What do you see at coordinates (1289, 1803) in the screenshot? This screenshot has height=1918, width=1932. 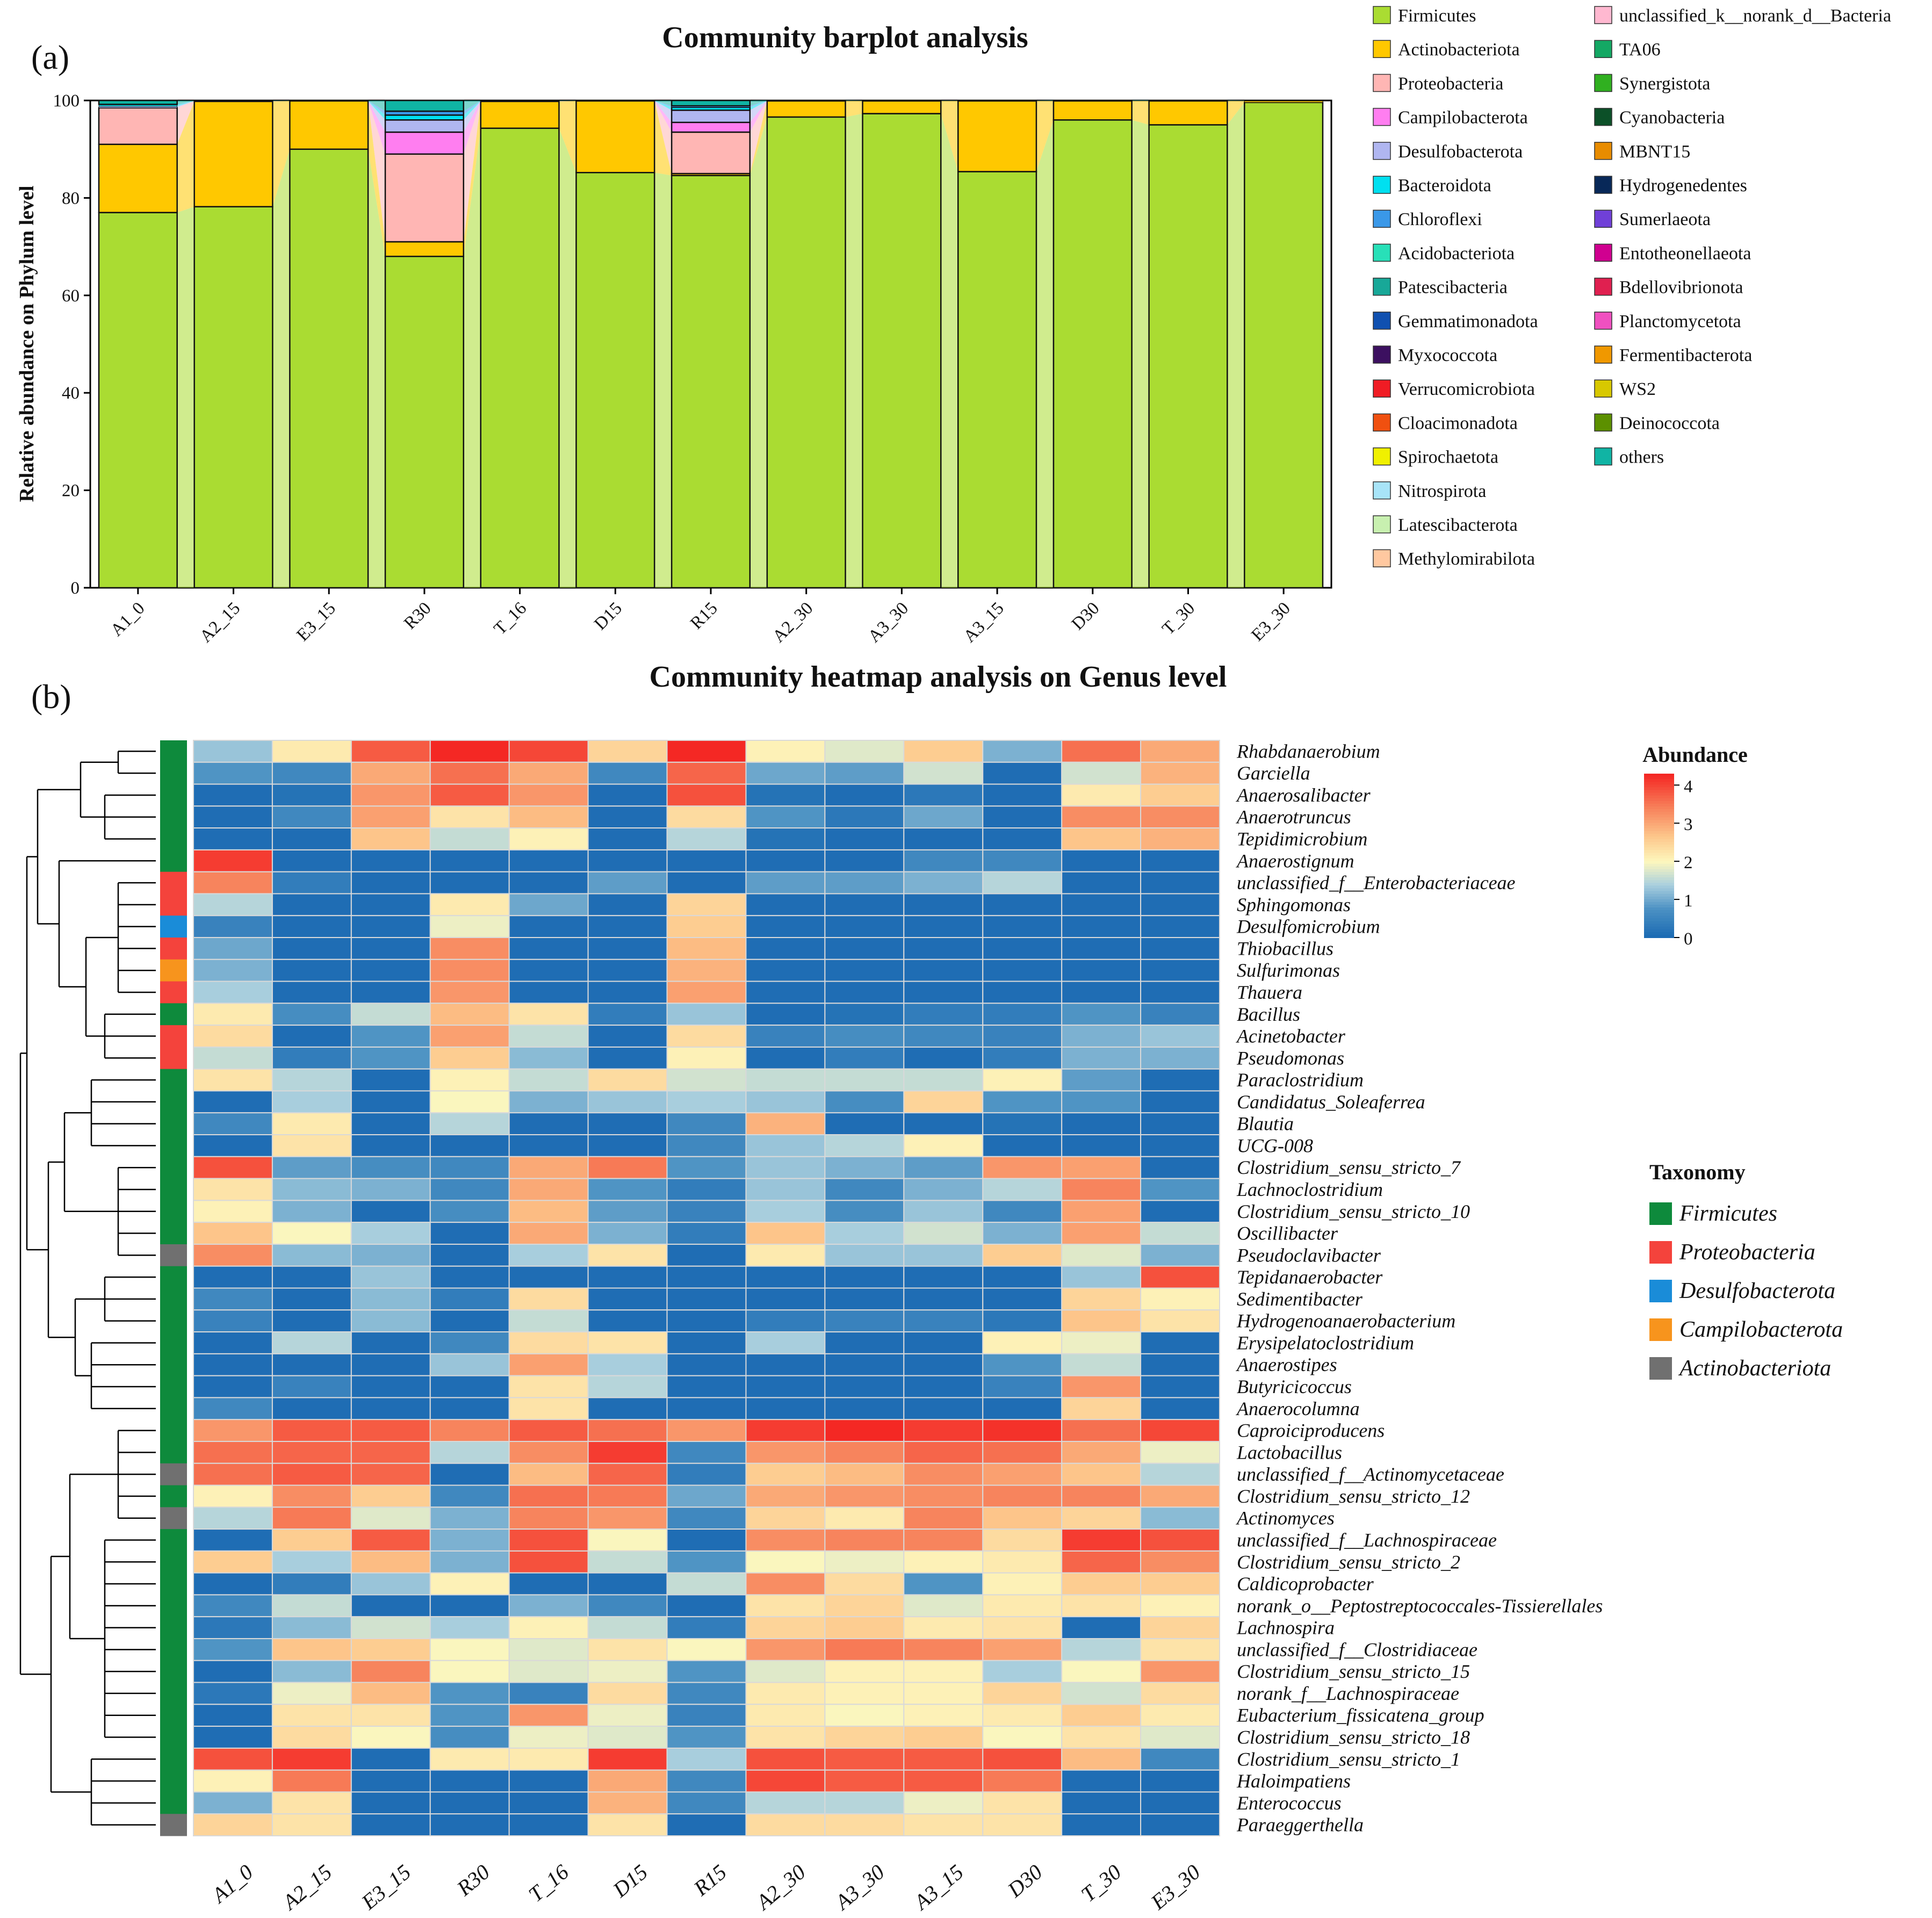 I see `row-label: Enterococcus` at bounding box center [1289, 1803].